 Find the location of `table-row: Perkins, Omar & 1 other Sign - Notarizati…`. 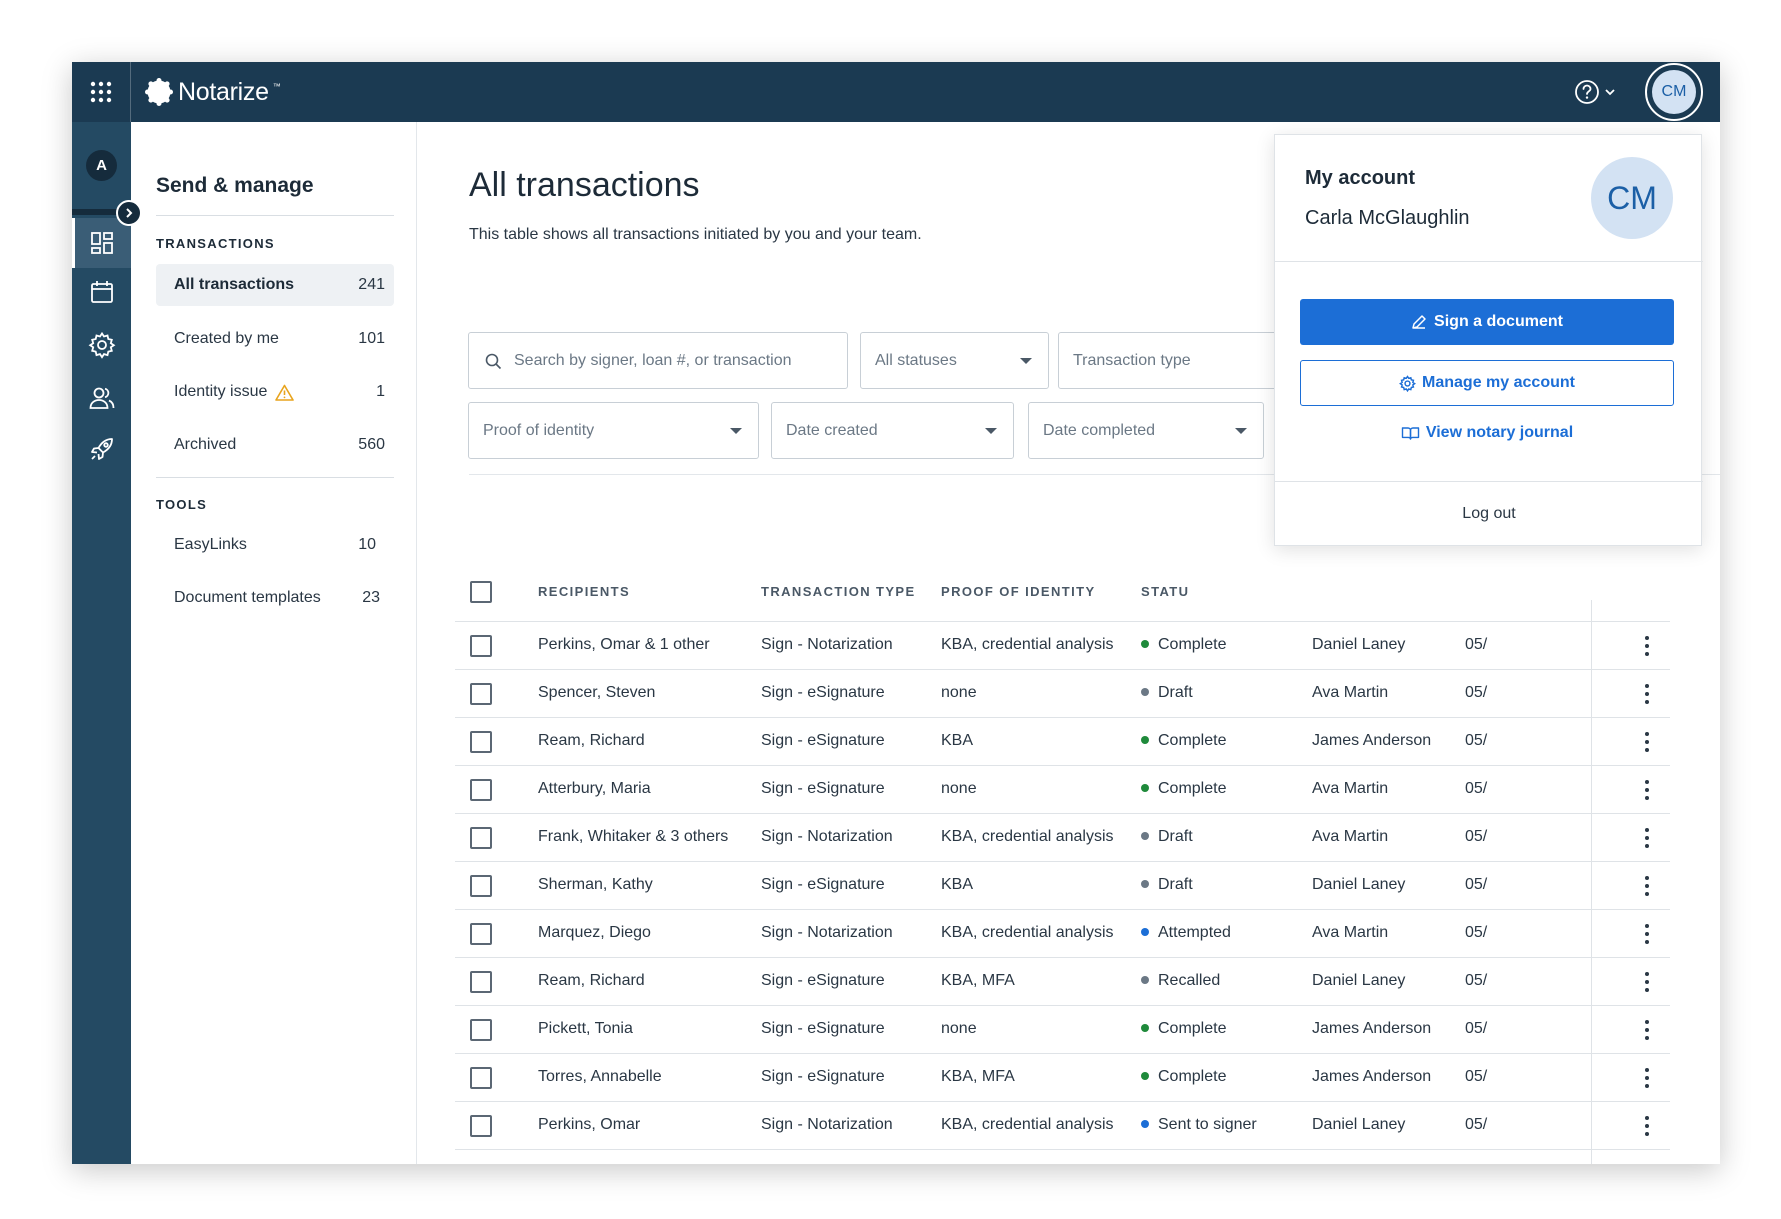

table-row: Perkins, Omar & 1 other Sign - Notarizati… is located at coordinates (1062, 646).